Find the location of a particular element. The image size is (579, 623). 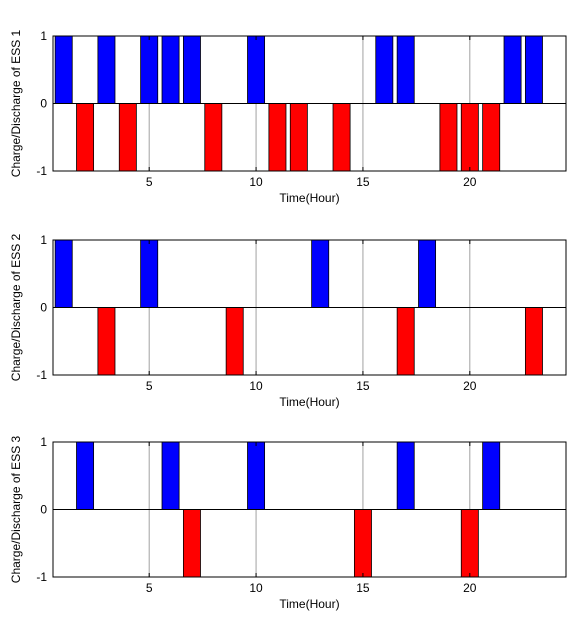

y-axis-label: Charge/Discharge of ESS 1 is located at coordinates (16, 103).